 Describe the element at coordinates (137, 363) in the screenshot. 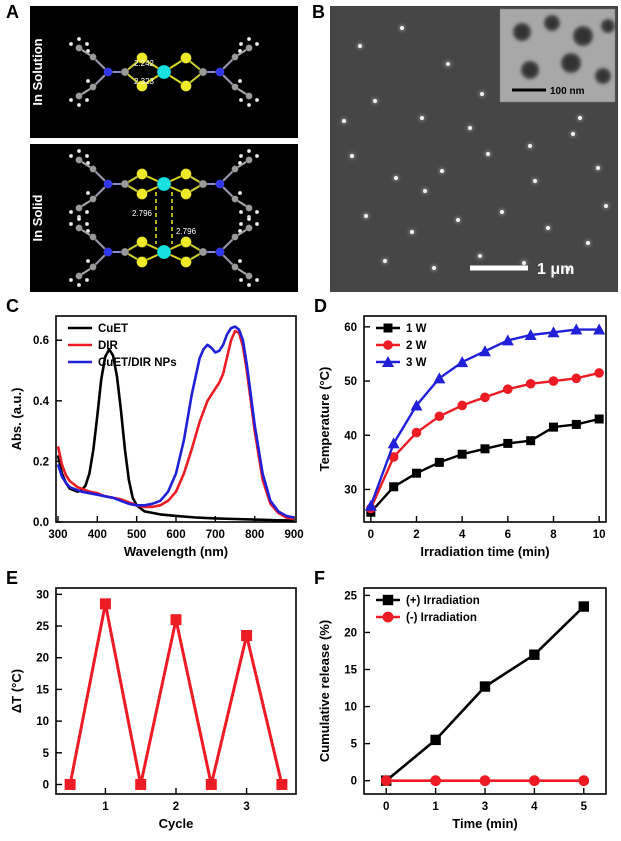

I see `legend-label: CuET/DIR NPs` at that location.